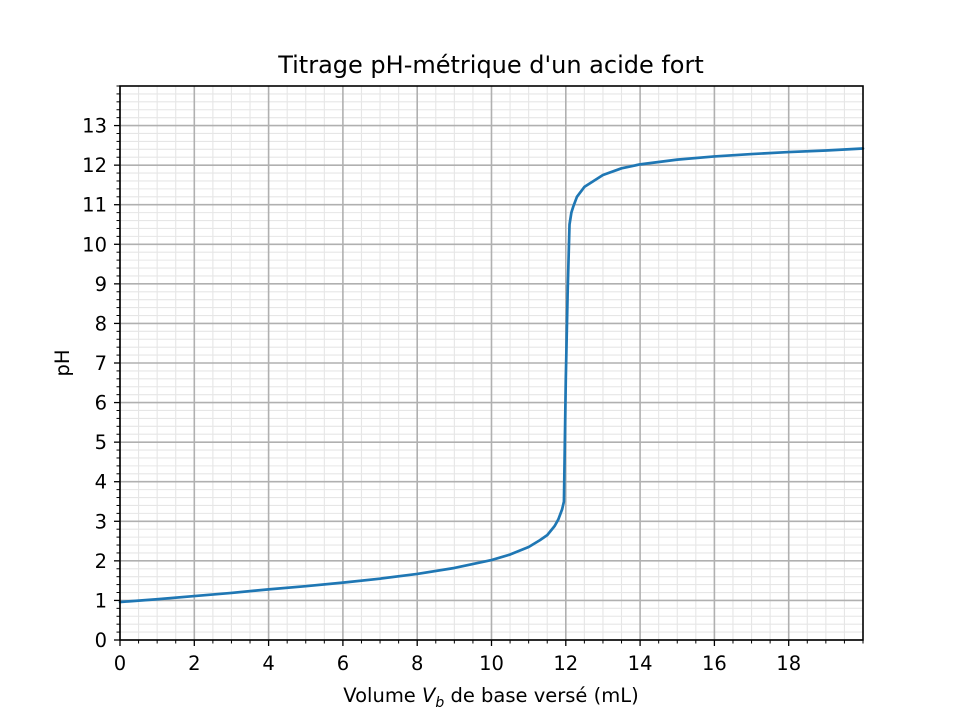 This screenshot has height=720, width=960. What do you see at coordinates (101, 363) in the screenshot?
I see `y-tick-label: 7` at bounding box center [101, 363].